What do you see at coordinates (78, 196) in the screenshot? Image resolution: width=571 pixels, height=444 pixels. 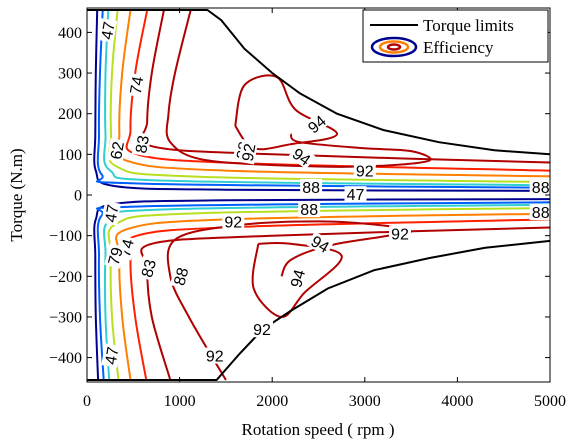 I see `y-tick-label: 0` at bounding box center [78, 196].